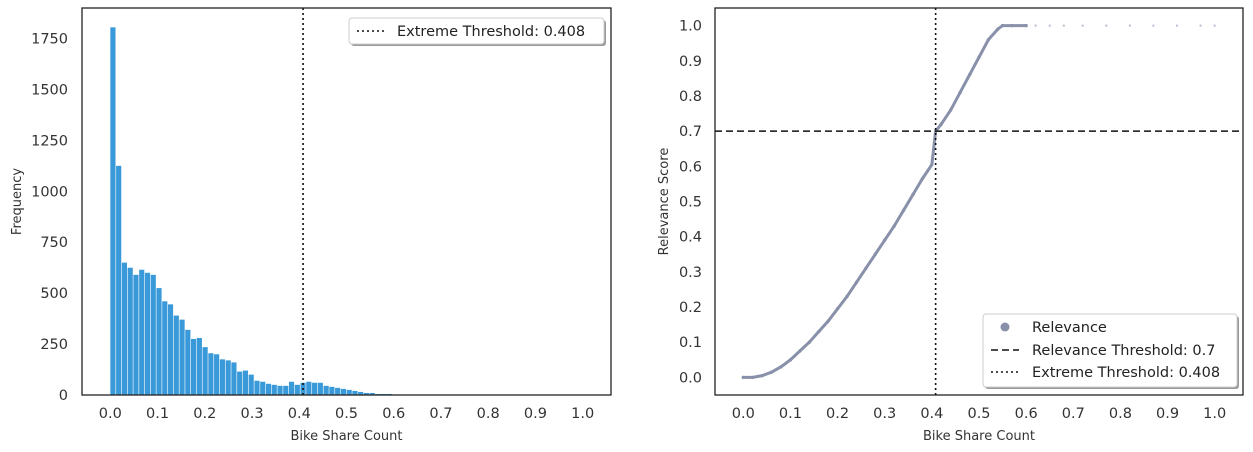  I want to click on y-tick-label: 1000, so click(49, 192).